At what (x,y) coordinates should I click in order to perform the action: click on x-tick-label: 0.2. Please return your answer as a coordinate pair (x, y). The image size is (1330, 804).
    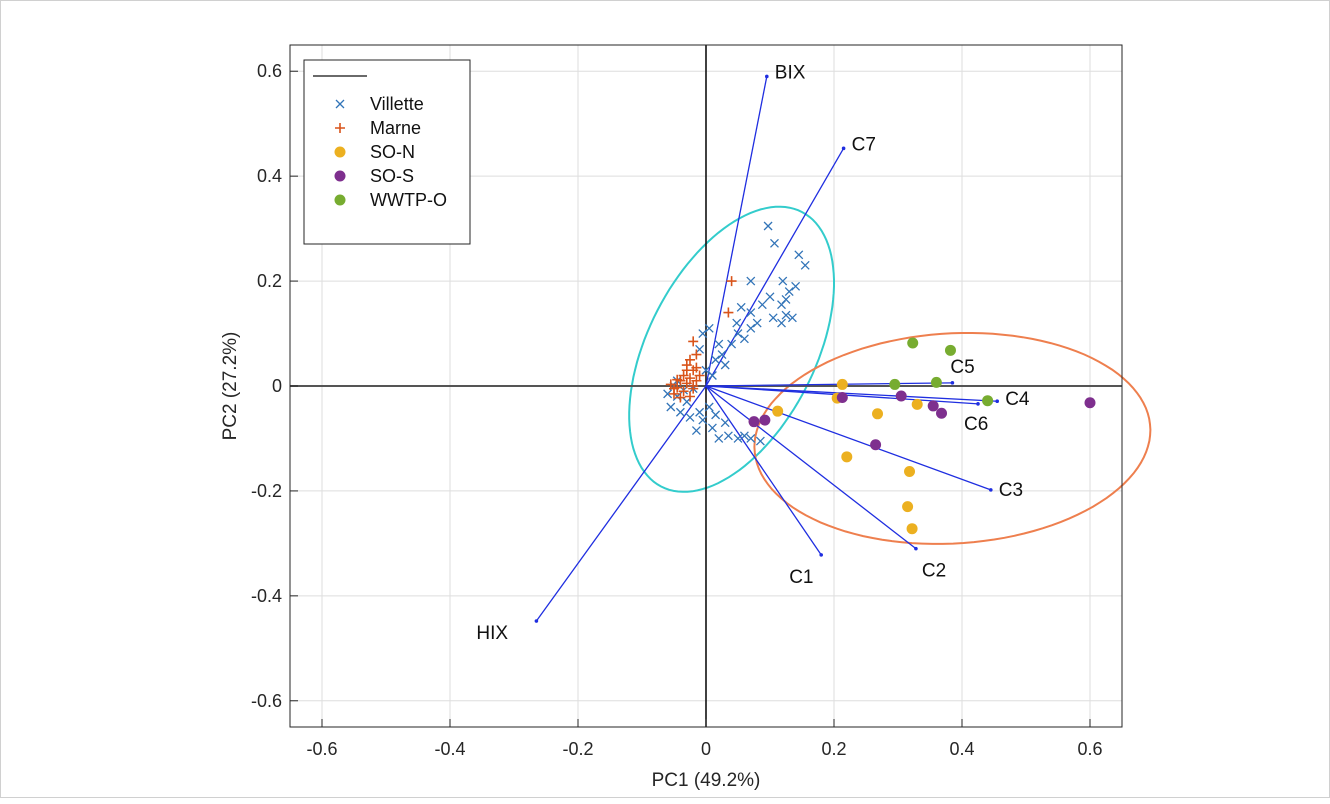
    Looking at the image, I should click on (833, 749).